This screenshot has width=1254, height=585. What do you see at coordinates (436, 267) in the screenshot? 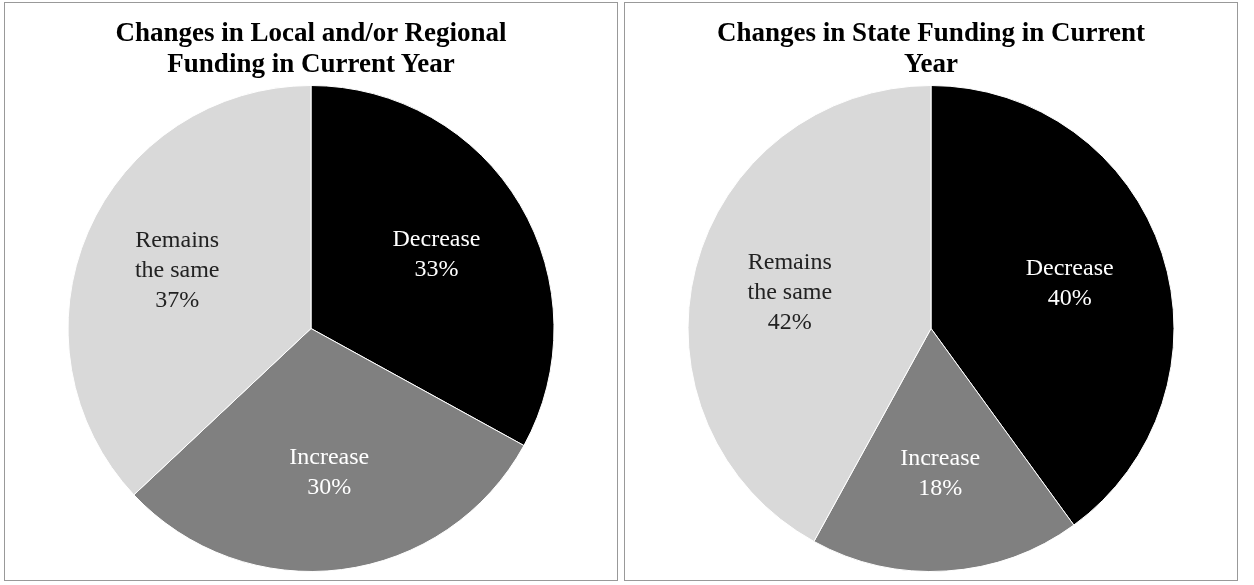
I see `data-label: 33%` at bounding box center [436, 267].